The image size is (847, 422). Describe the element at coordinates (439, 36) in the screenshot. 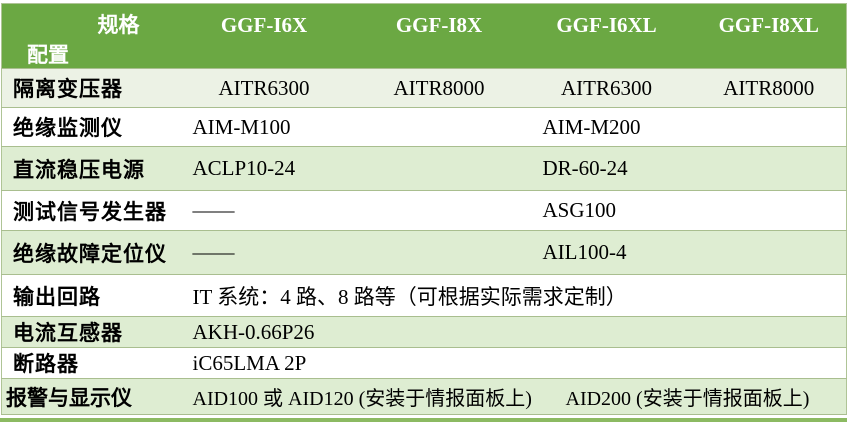

I see `column-header-ggf-i8x: GGF-I8X` at that location.